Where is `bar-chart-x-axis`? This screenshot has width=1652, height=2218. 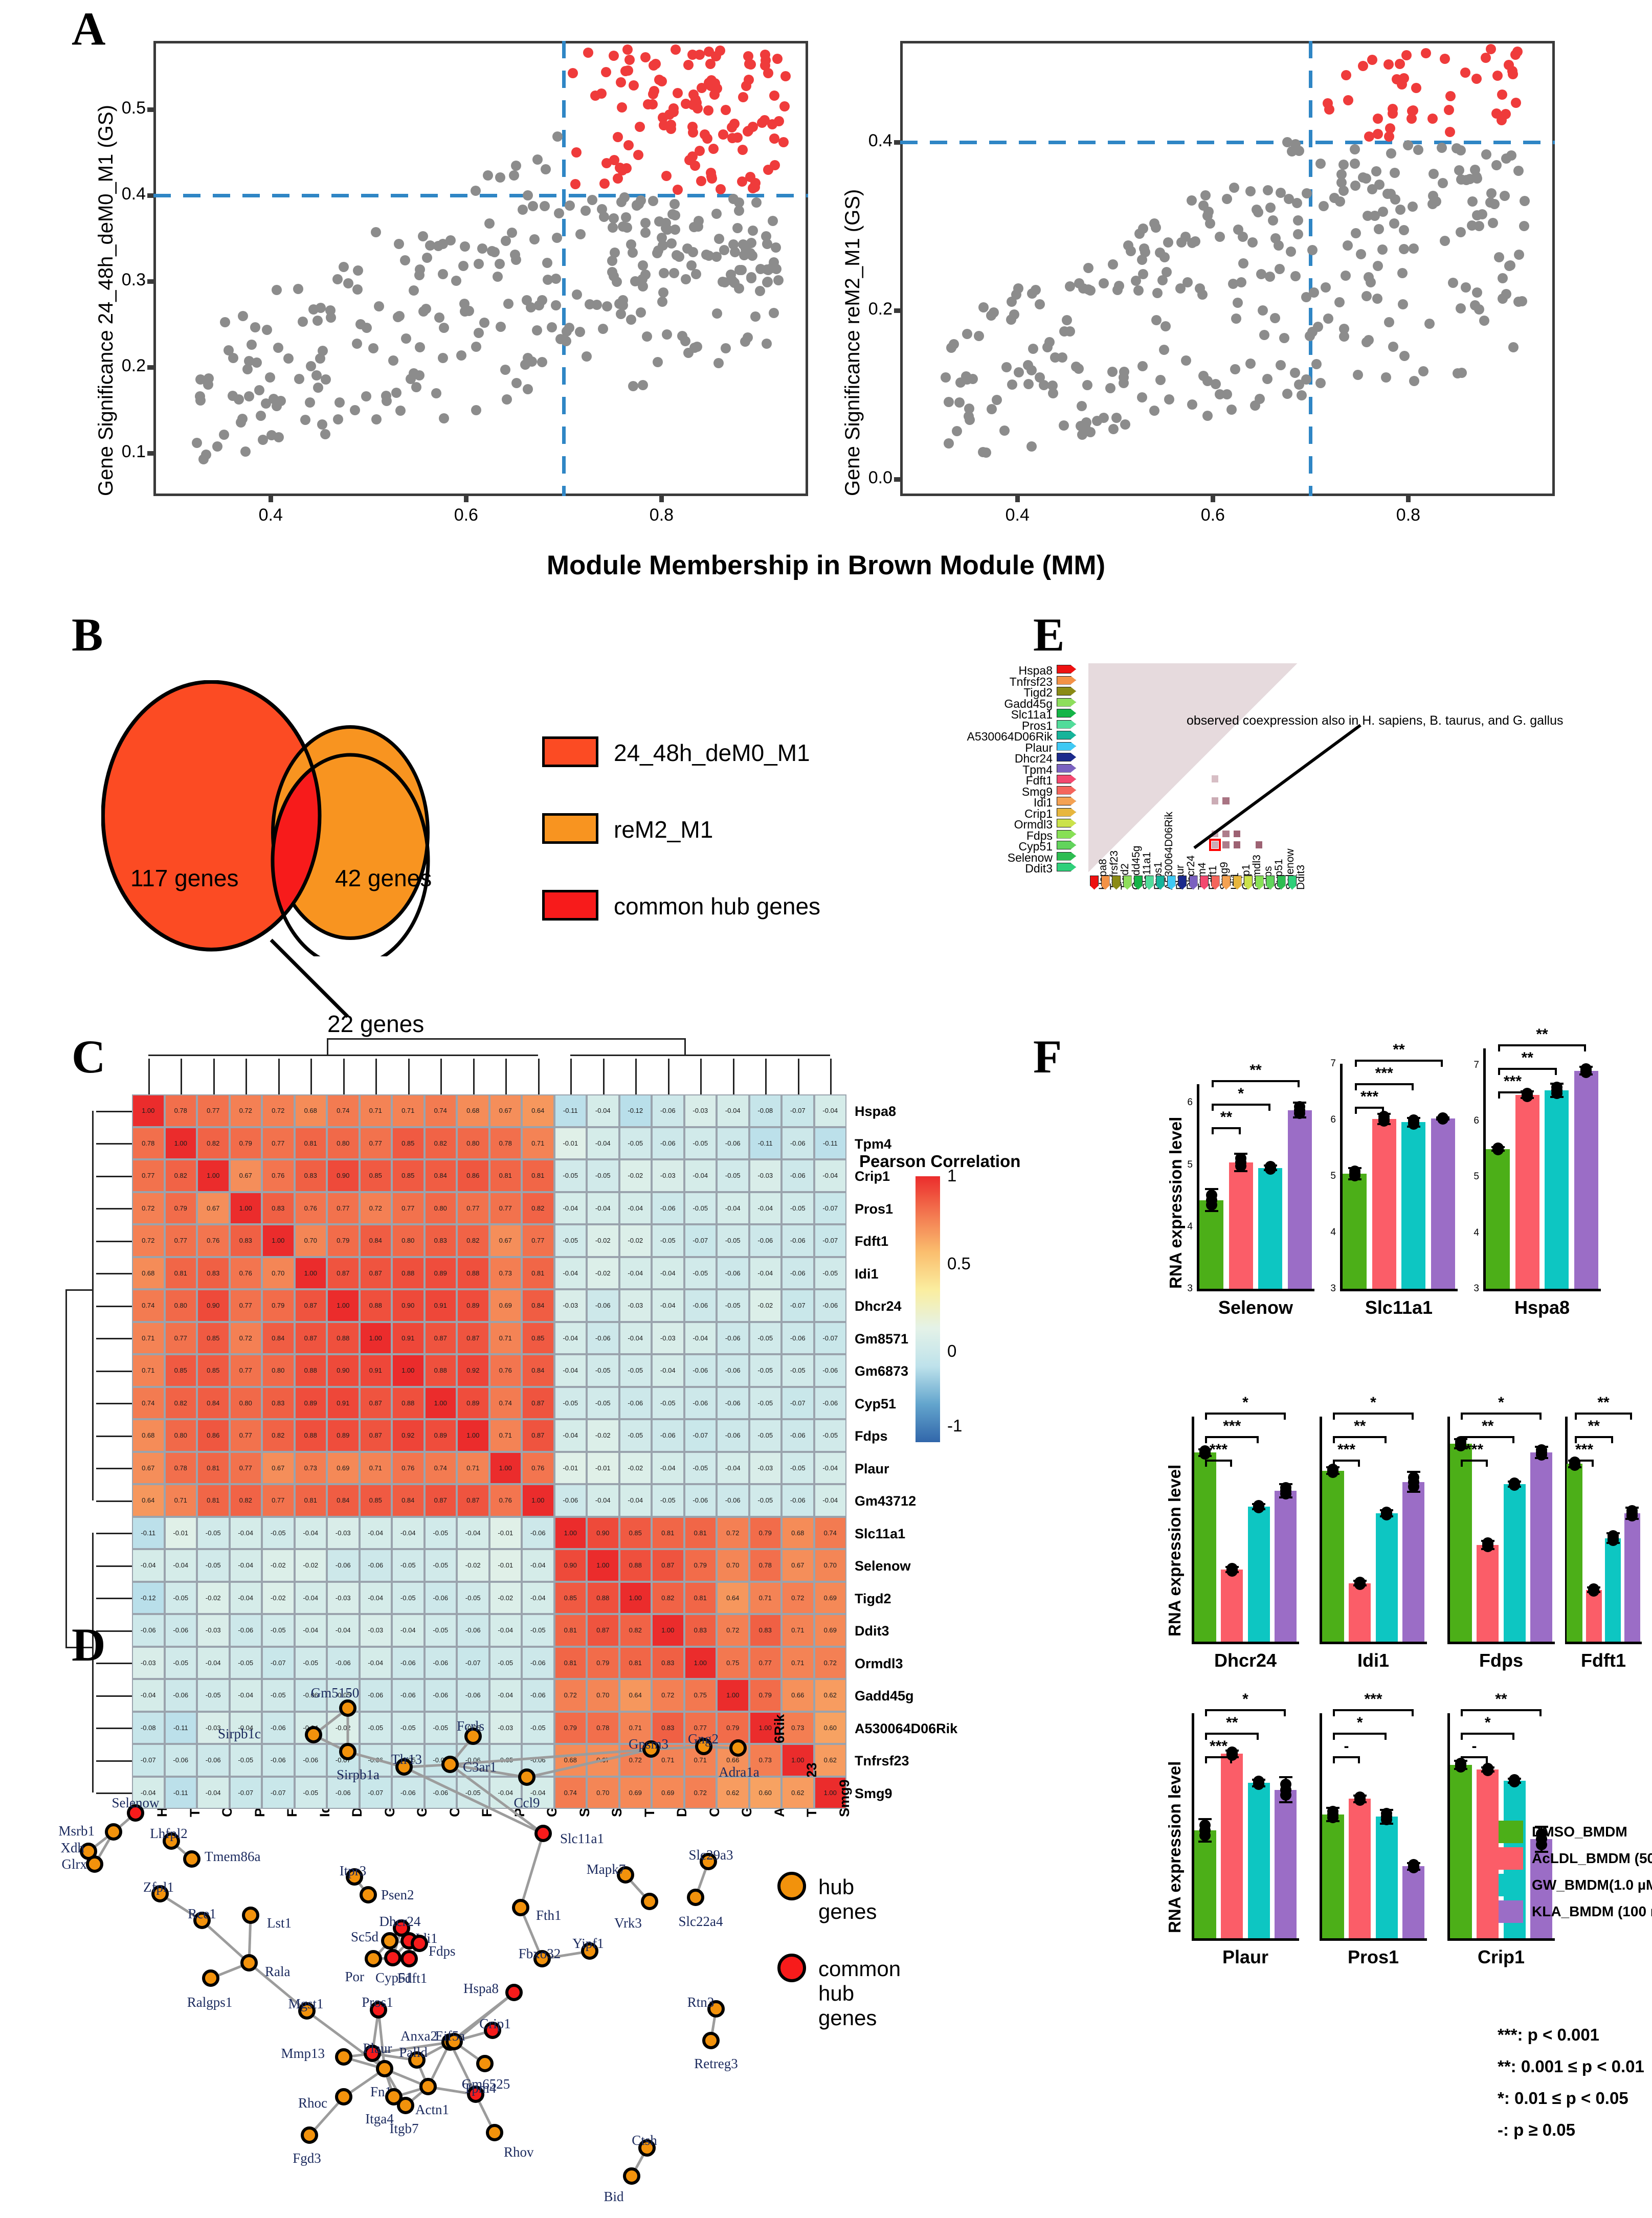 bar-chart-x-axis is located at coordinates (1501, 1939).